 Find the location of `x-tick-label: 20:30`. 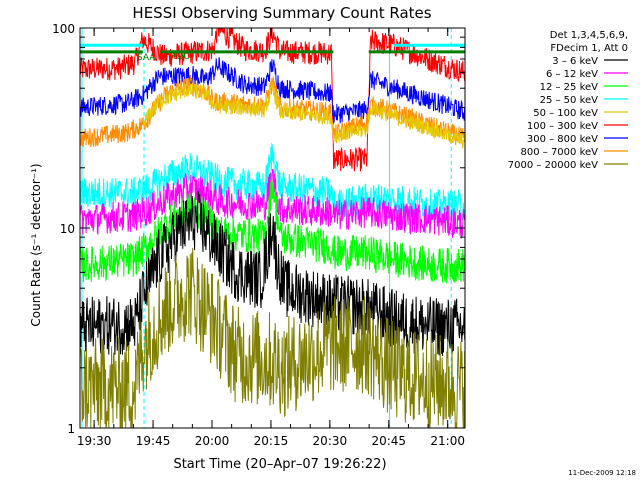

x-tick-label: 20:30 is located at coordinates (330, 441).